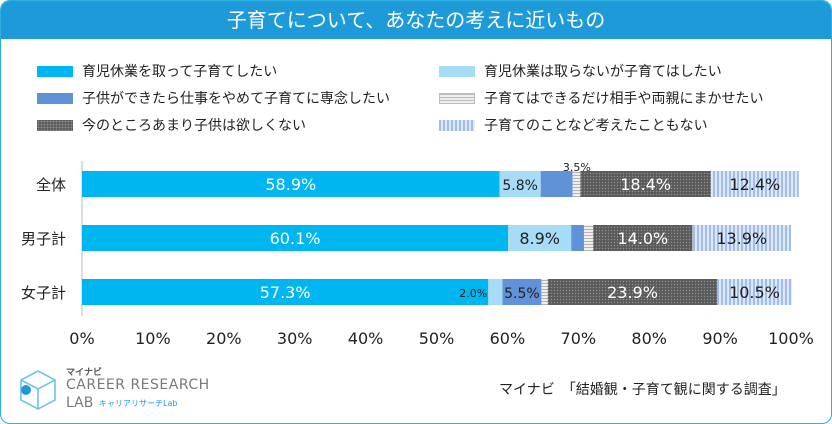 The image size is (832, 424). What do you see at coordinates (194, 126) in the screenshot?
I see `legend-label: 今のところあまり子供は欲しくない` at bounding box center [194, 126].